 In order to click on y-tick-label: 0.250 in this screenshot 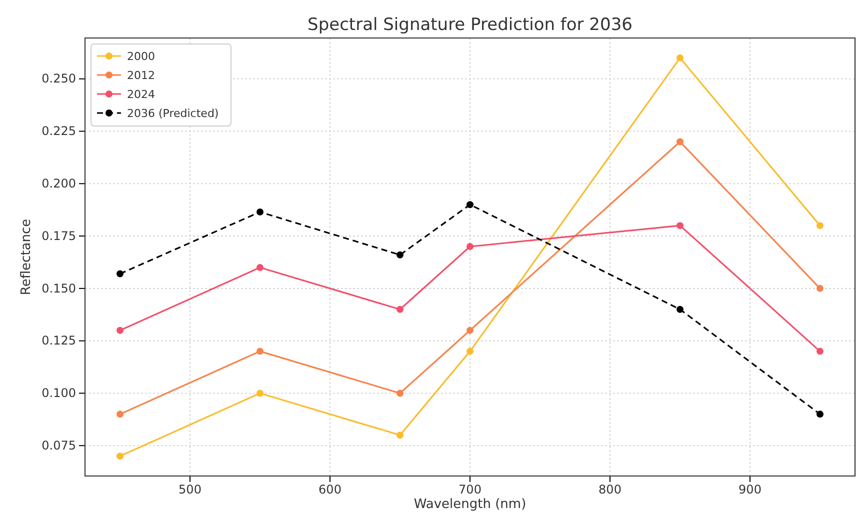, I will do `click(59, 79)`.